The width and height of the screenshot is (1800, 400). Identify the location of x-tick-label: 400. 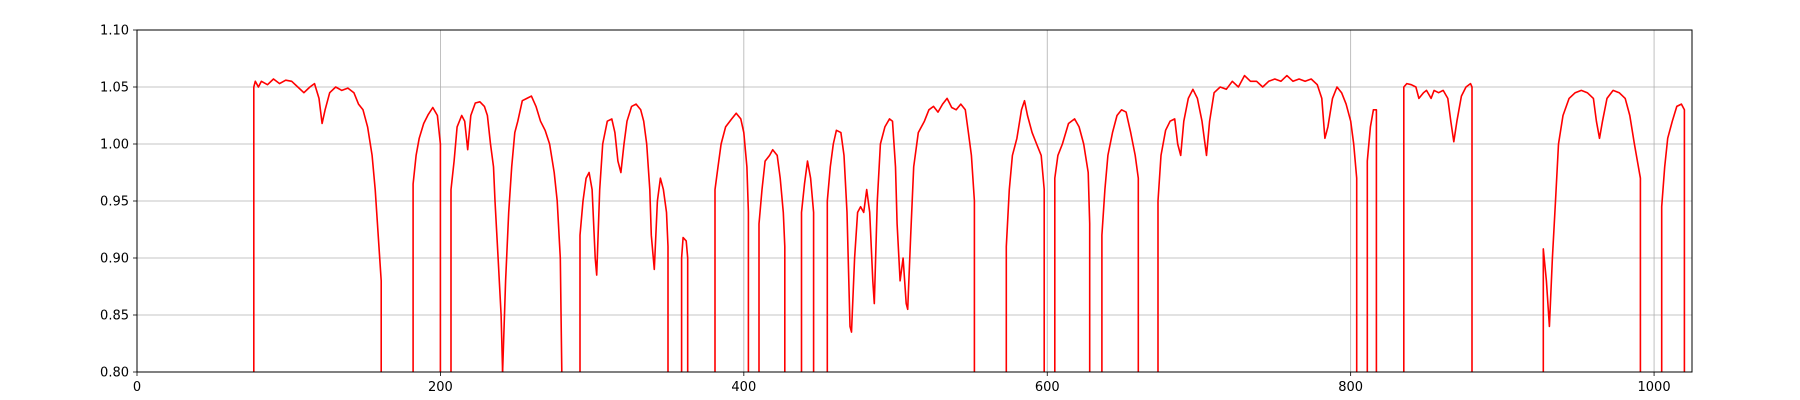
(743, 387).